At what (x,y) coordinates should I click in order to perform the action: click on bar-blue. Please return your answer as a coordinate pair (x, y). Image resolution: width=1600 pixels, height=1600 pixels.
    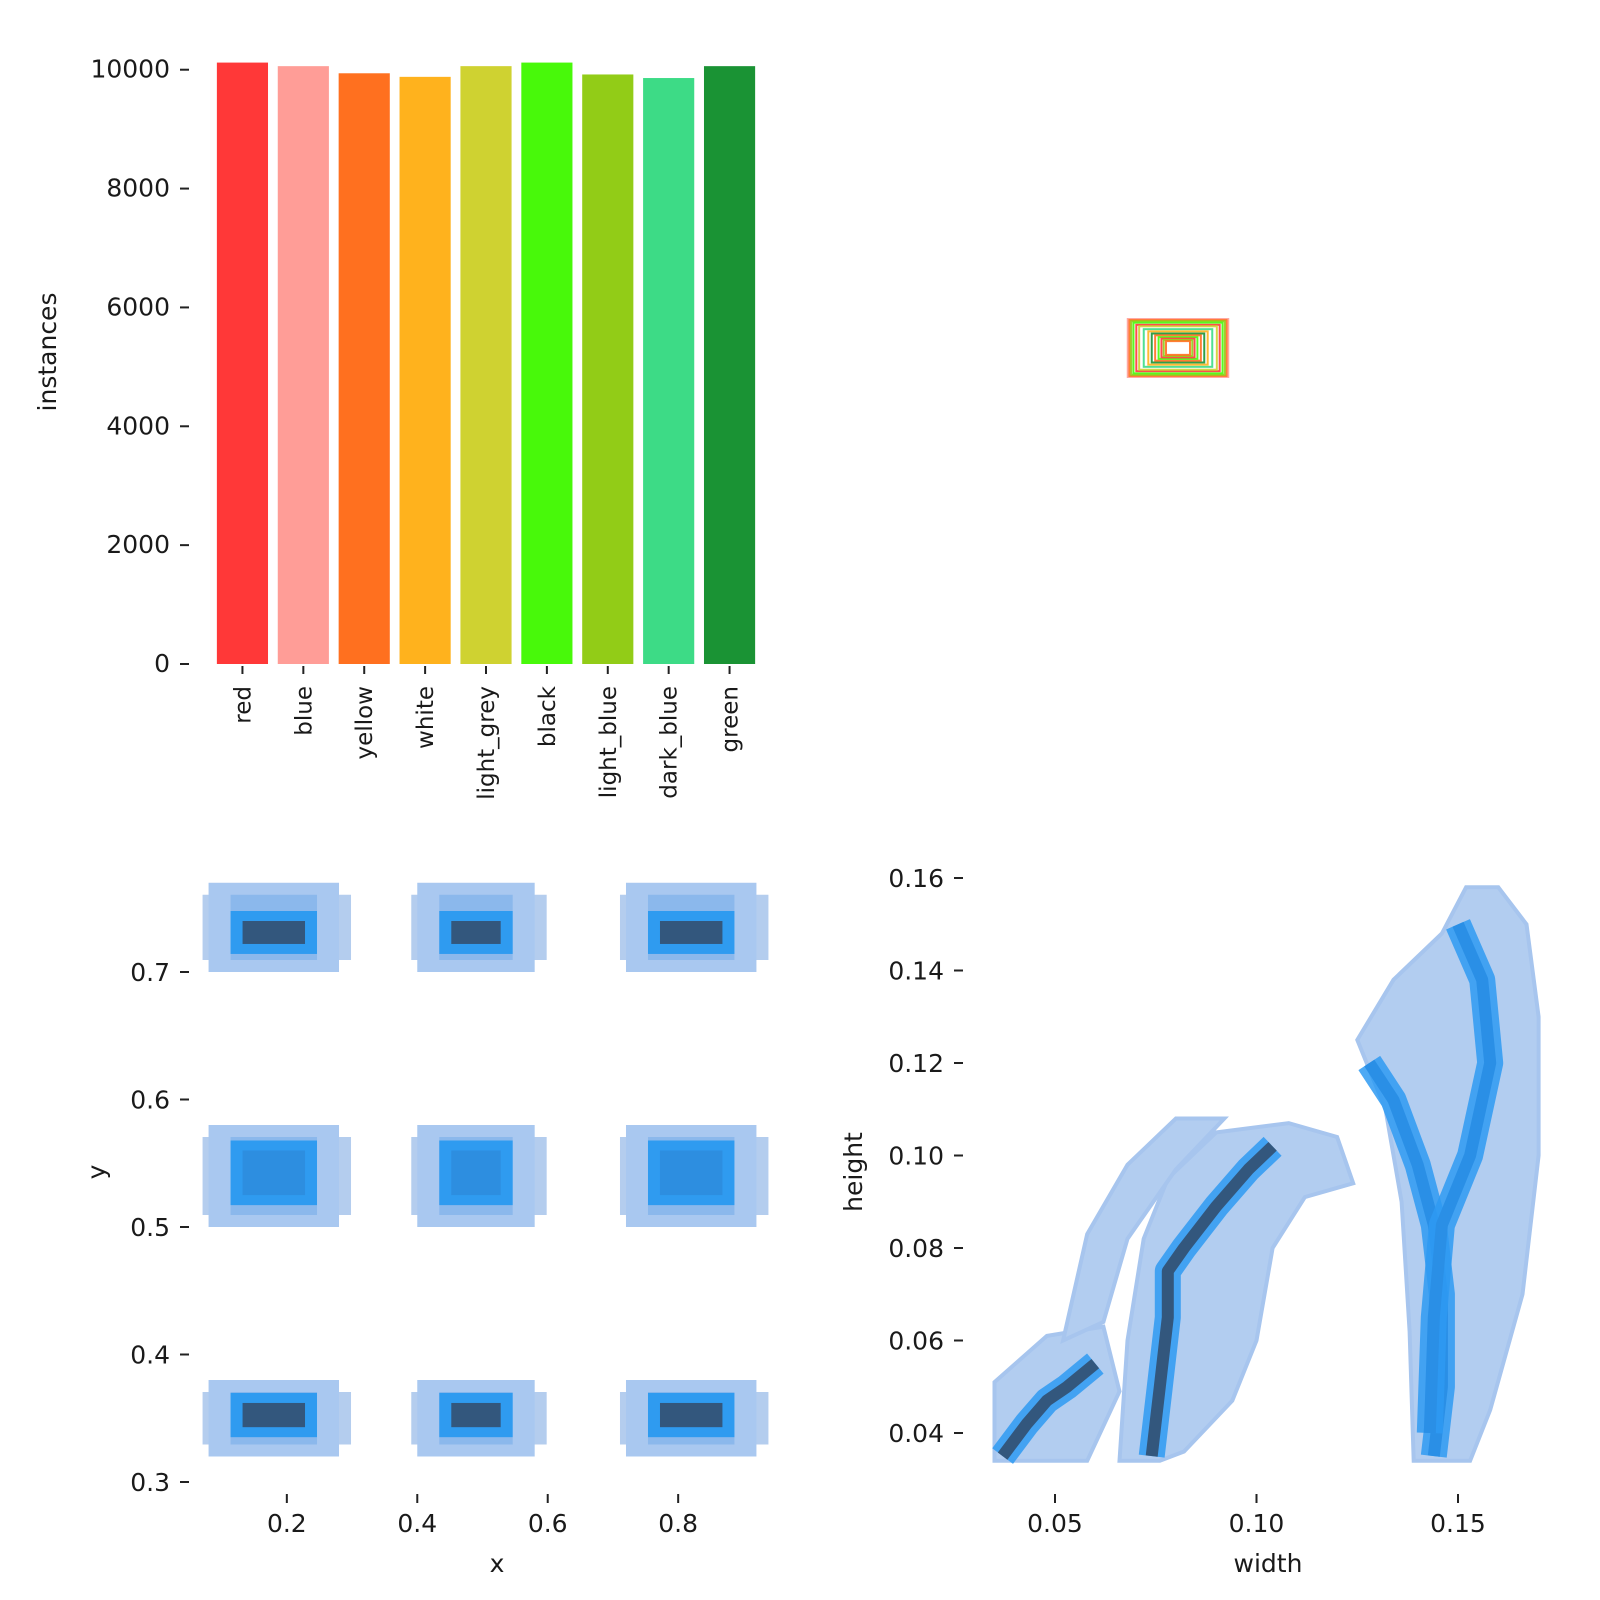
    Looking at the image, I should click on (303, 365).